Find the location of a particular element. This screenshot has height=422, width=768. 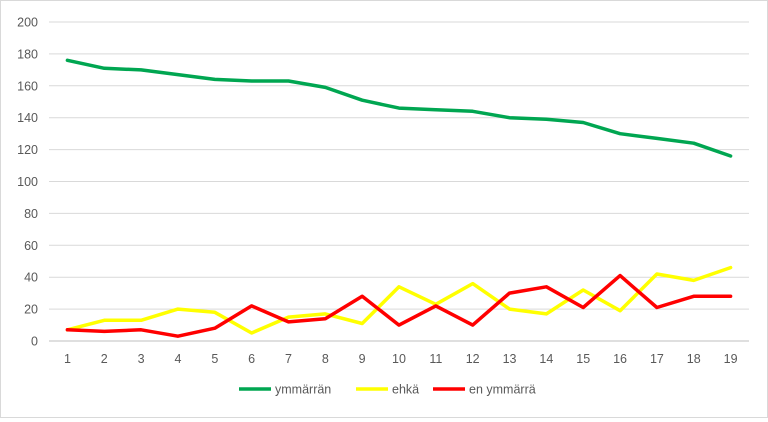

x-tick-label: 5 is located at coordinates (214, 359).